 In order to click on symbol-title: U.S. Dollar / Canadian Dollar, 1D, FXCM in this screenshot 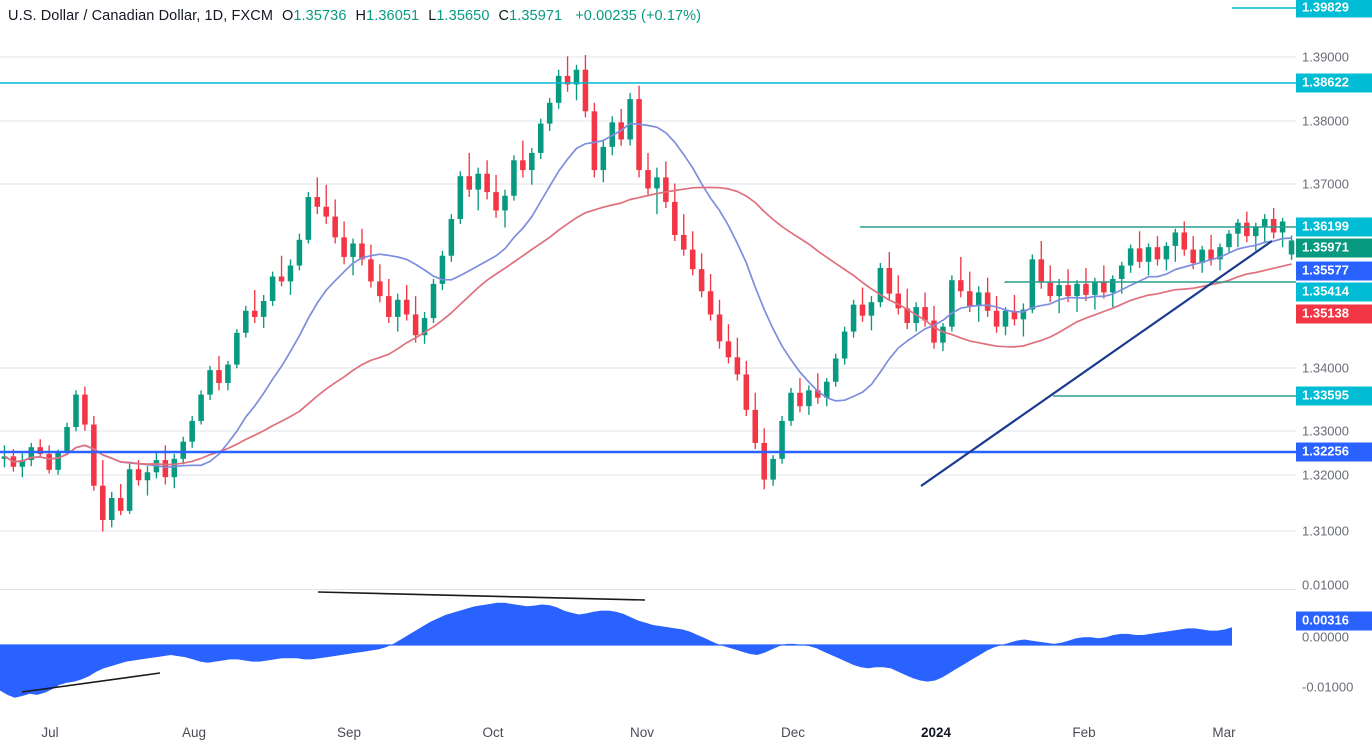, I will do `click(140, 16)`.